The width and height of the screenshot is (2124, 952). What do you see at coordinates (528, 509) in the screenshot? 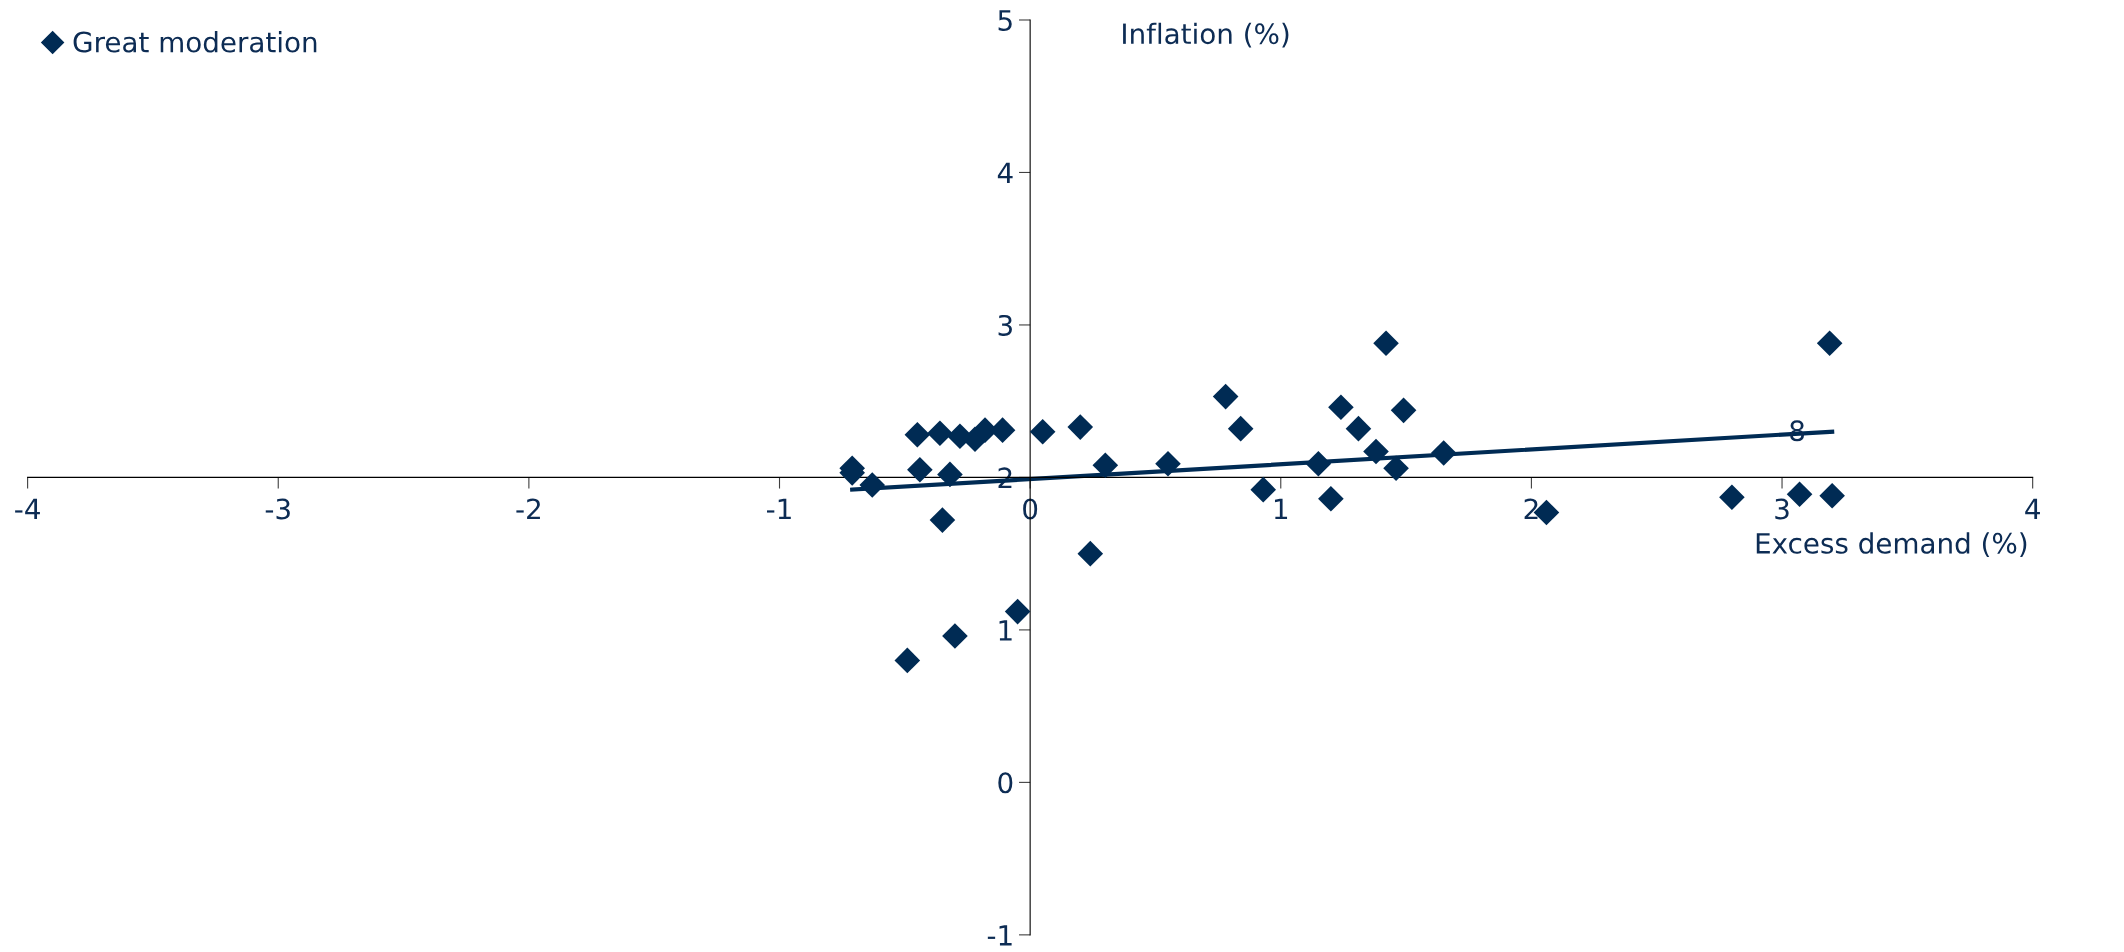
I see `x-tick-label: -2` at bounding box center [528, 509].